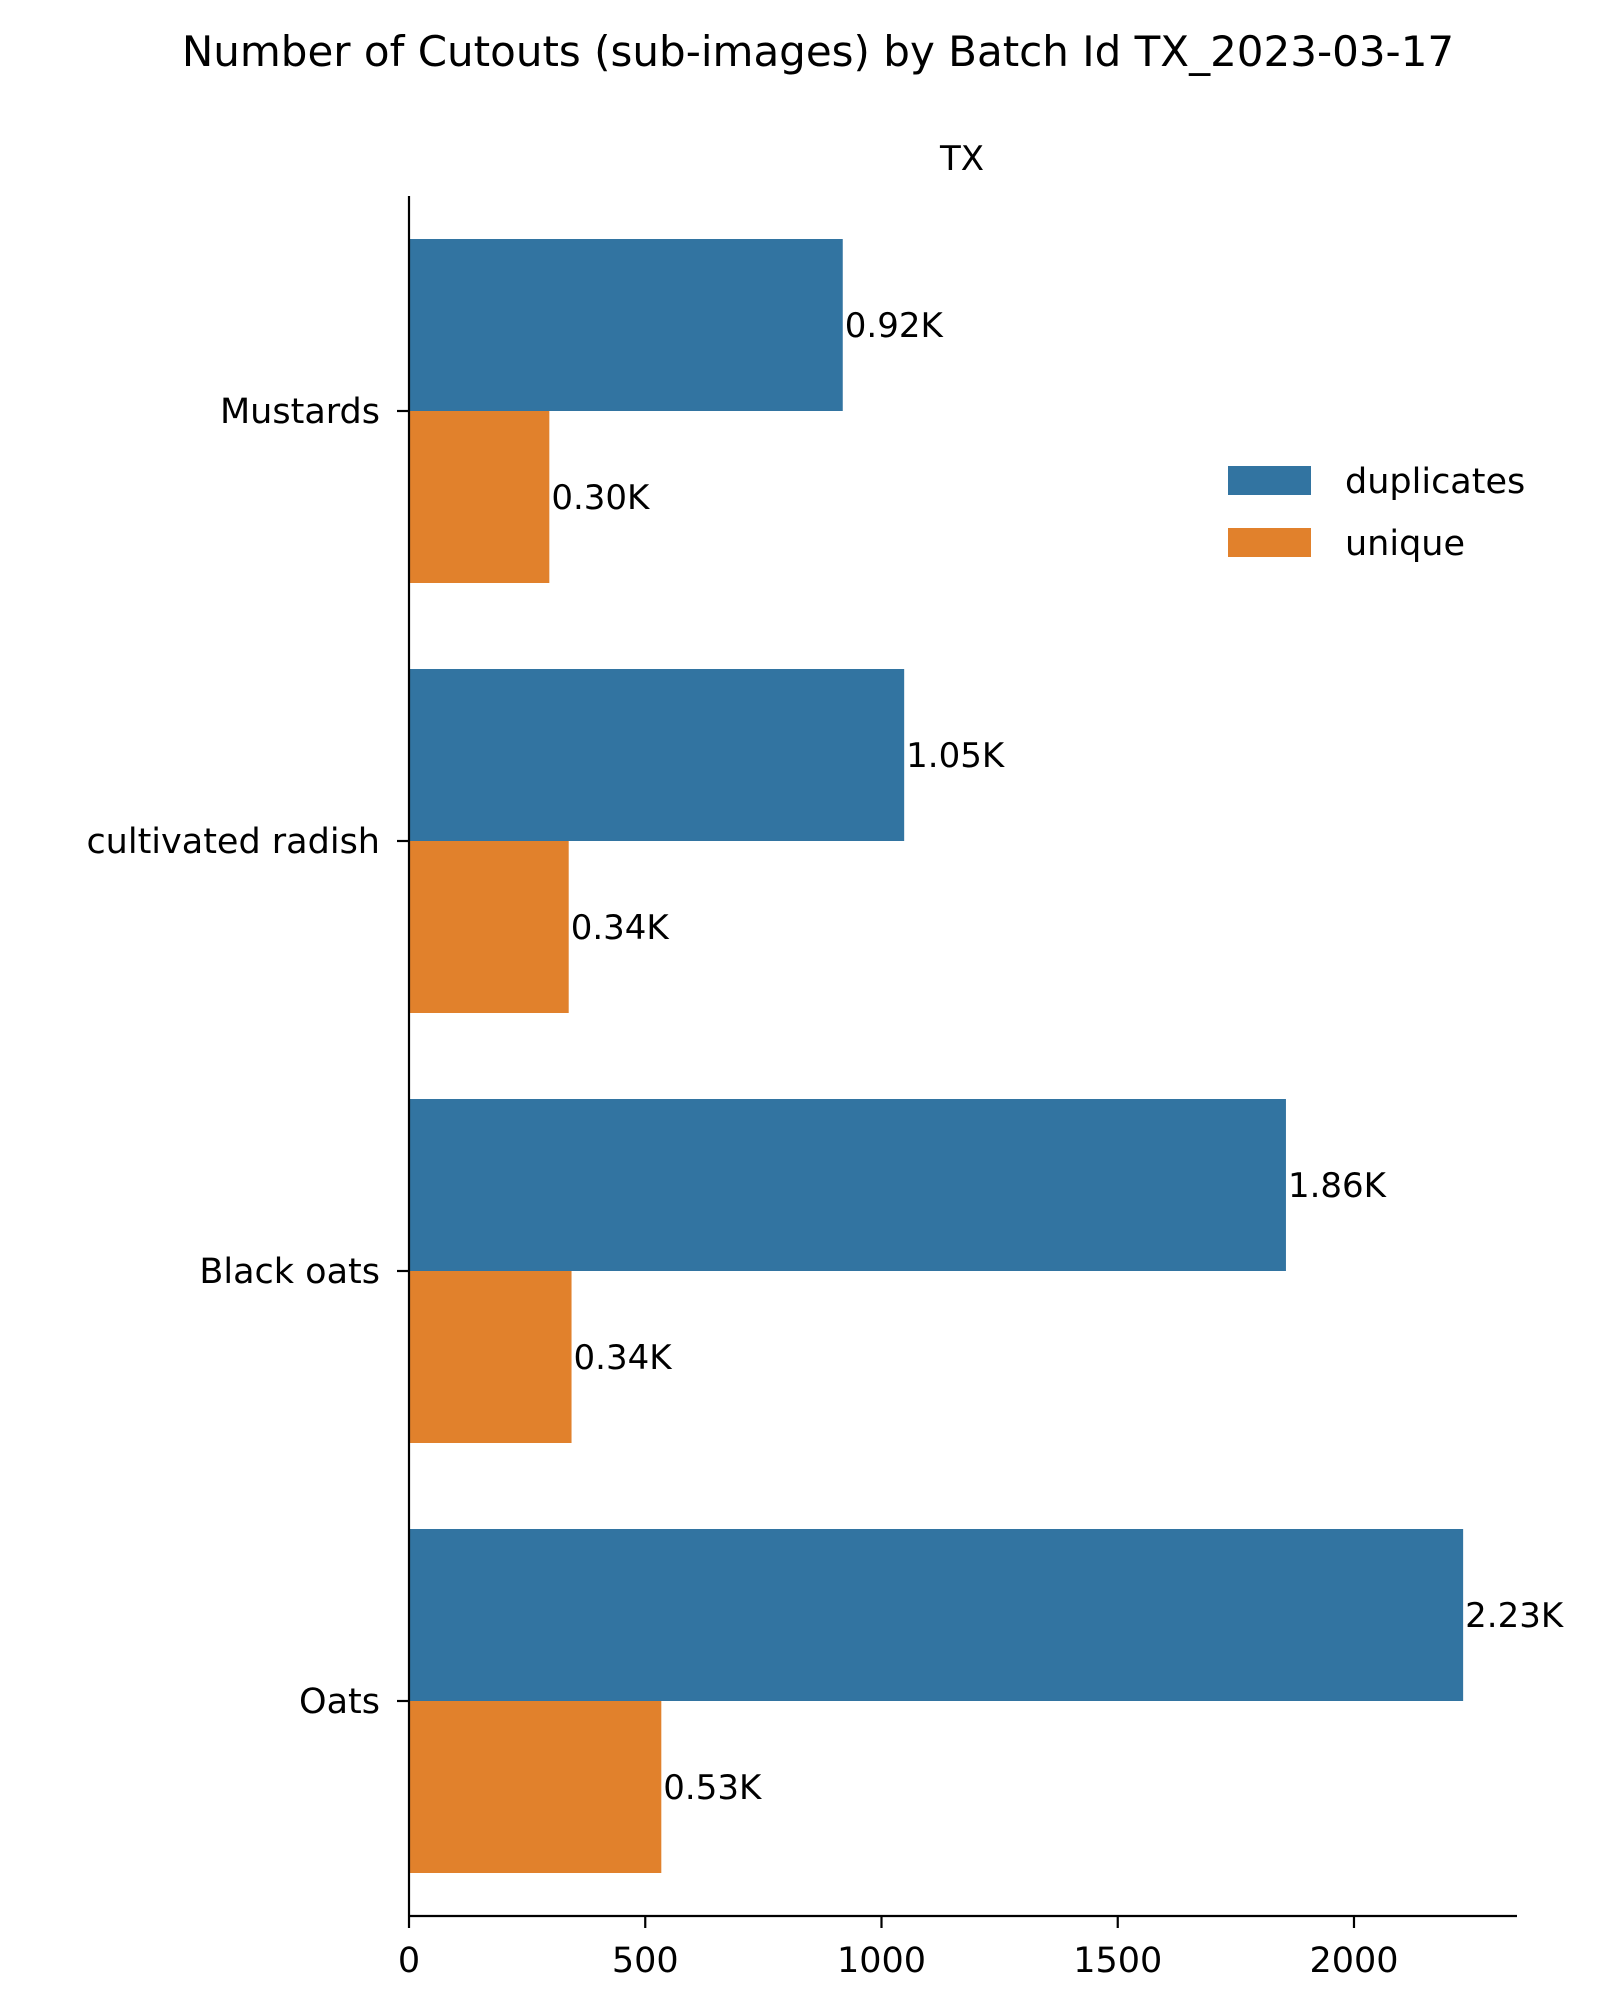 The image size is (1609, 2013). What do you see at coordinates (489, 927) in the screenshot?
I see `bar-cultivated-radish-unique` at bounding box center [489, 927].